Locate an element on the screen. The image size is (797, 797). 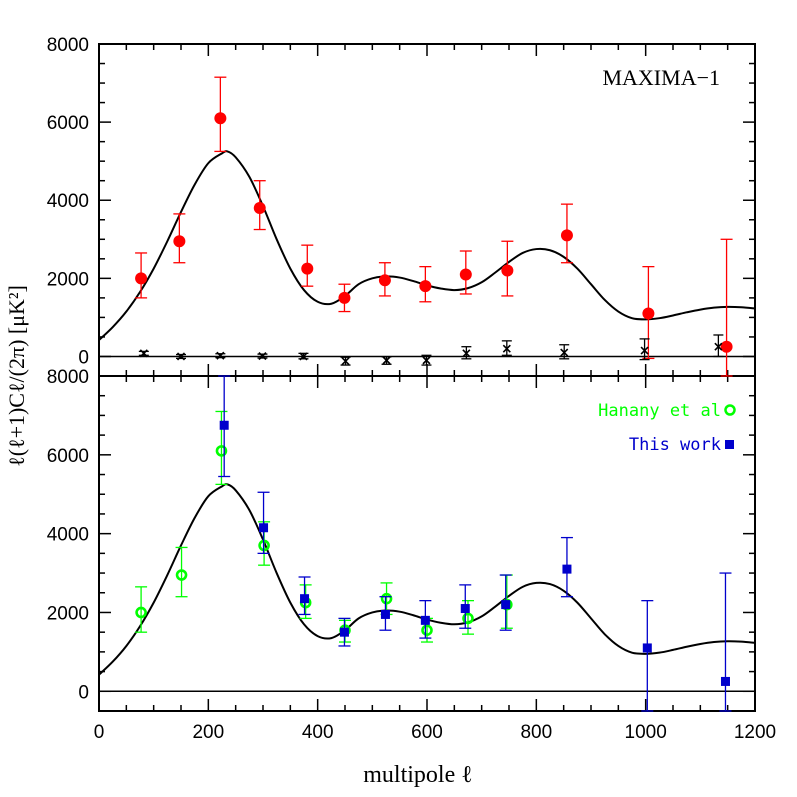
x-tick-label: 1200 is located at coordinates (755, 732).